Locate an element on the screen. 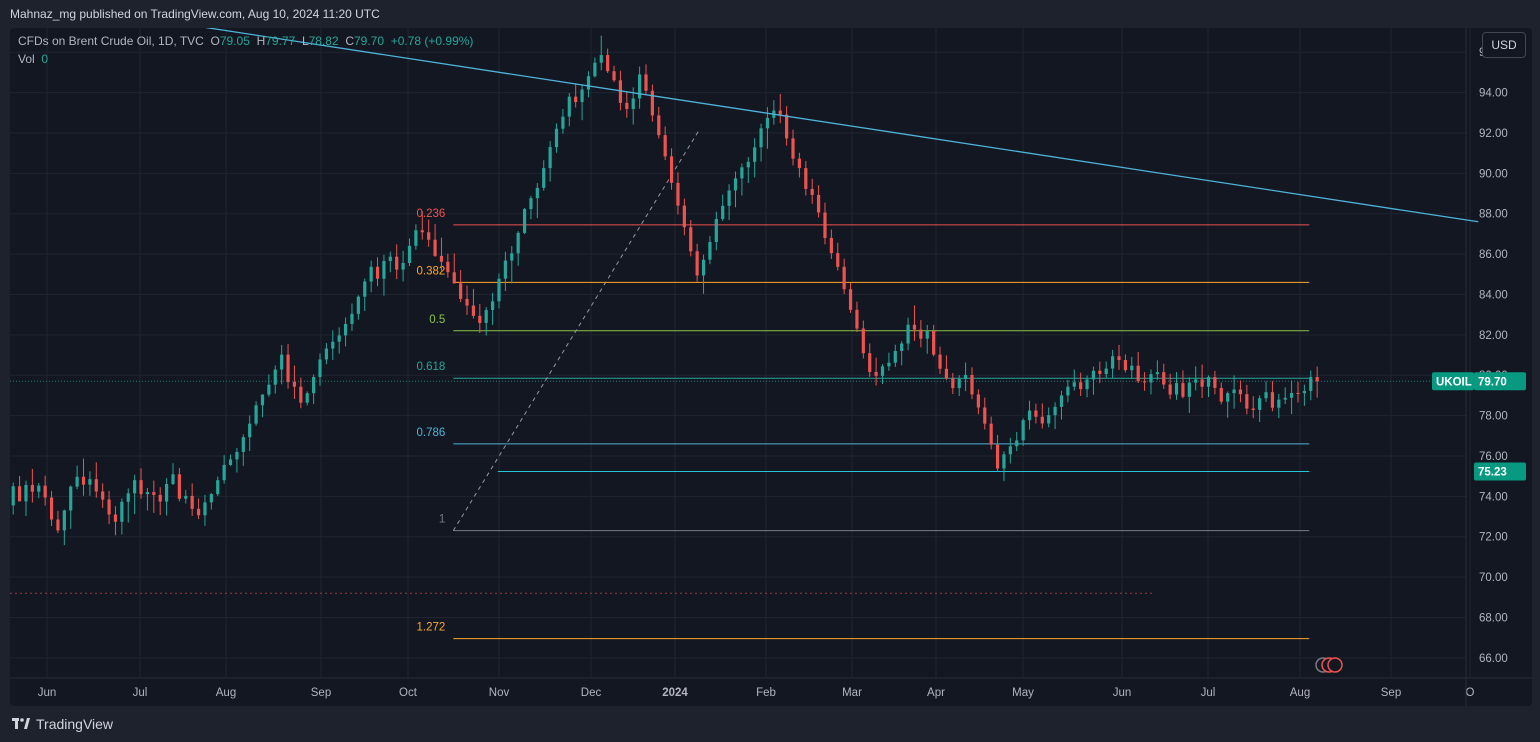 The width and height of the screenshot is (1540, 742). tradingview-logo-icon is located at coordinates (21, 723).